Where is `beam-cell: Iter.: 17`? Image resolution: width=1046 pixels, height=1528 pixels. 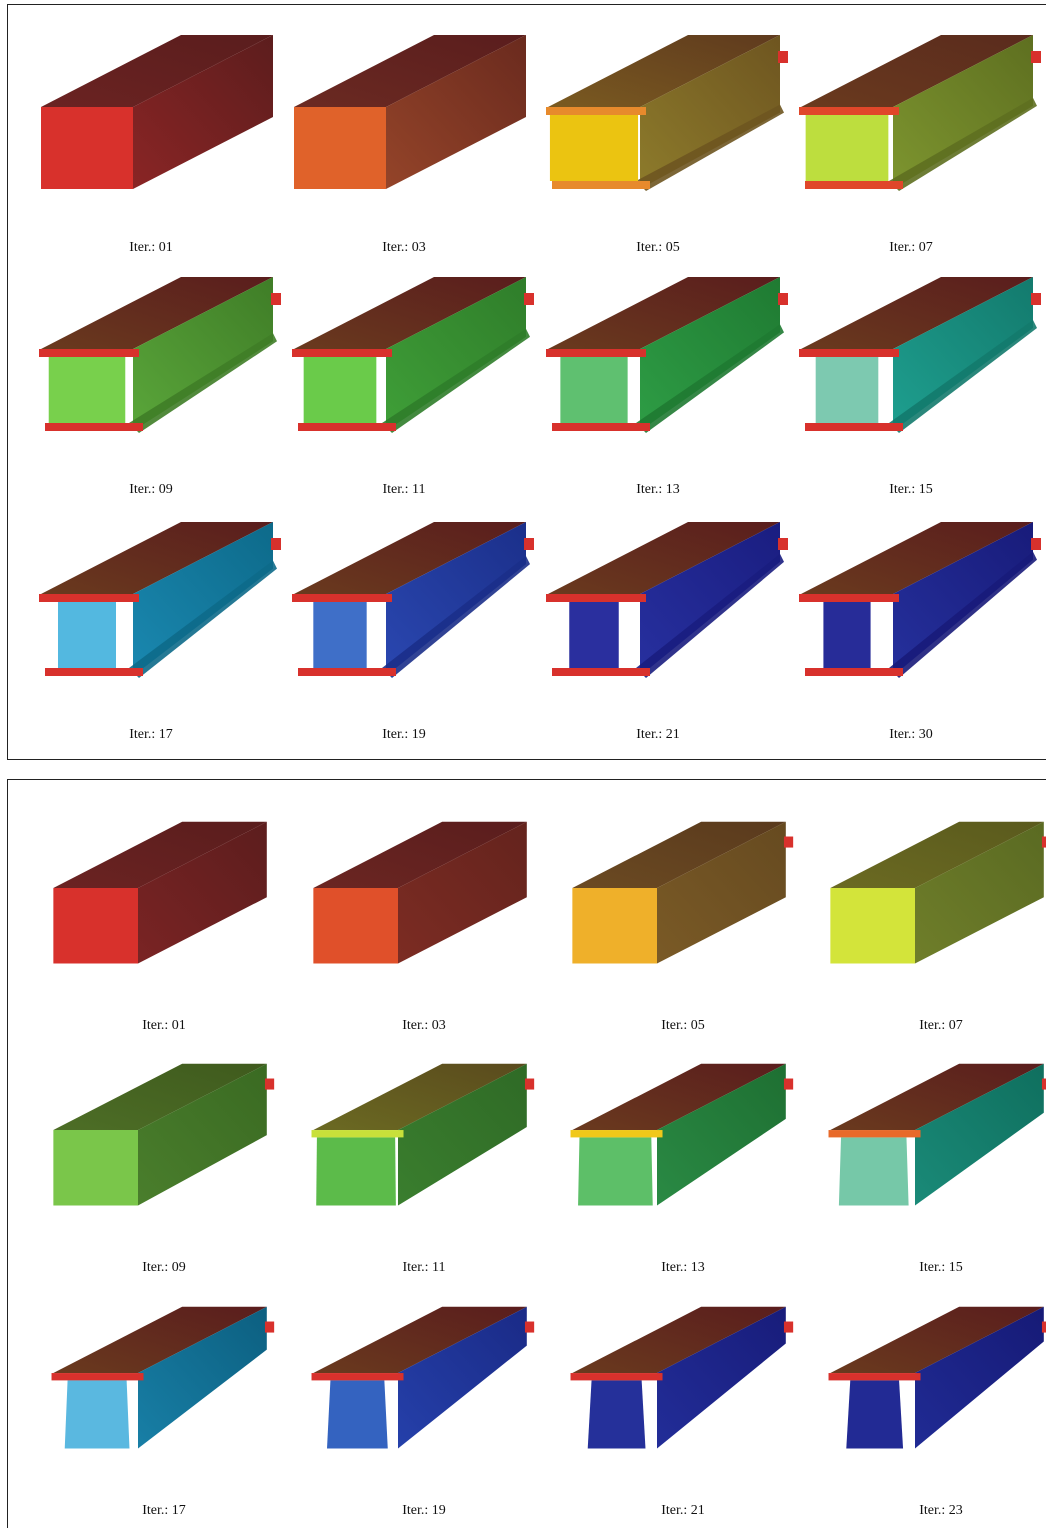 beam-cell: Iter.: 17 is located at coordinates (158, 629).